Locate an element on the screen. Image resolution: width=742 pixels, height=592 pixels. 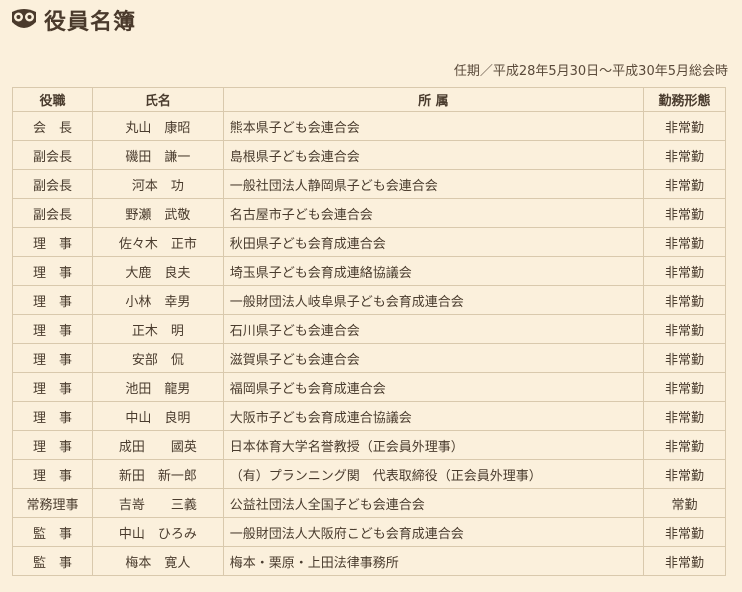
header-name: 氏名 is located at coordinates (157, 99).